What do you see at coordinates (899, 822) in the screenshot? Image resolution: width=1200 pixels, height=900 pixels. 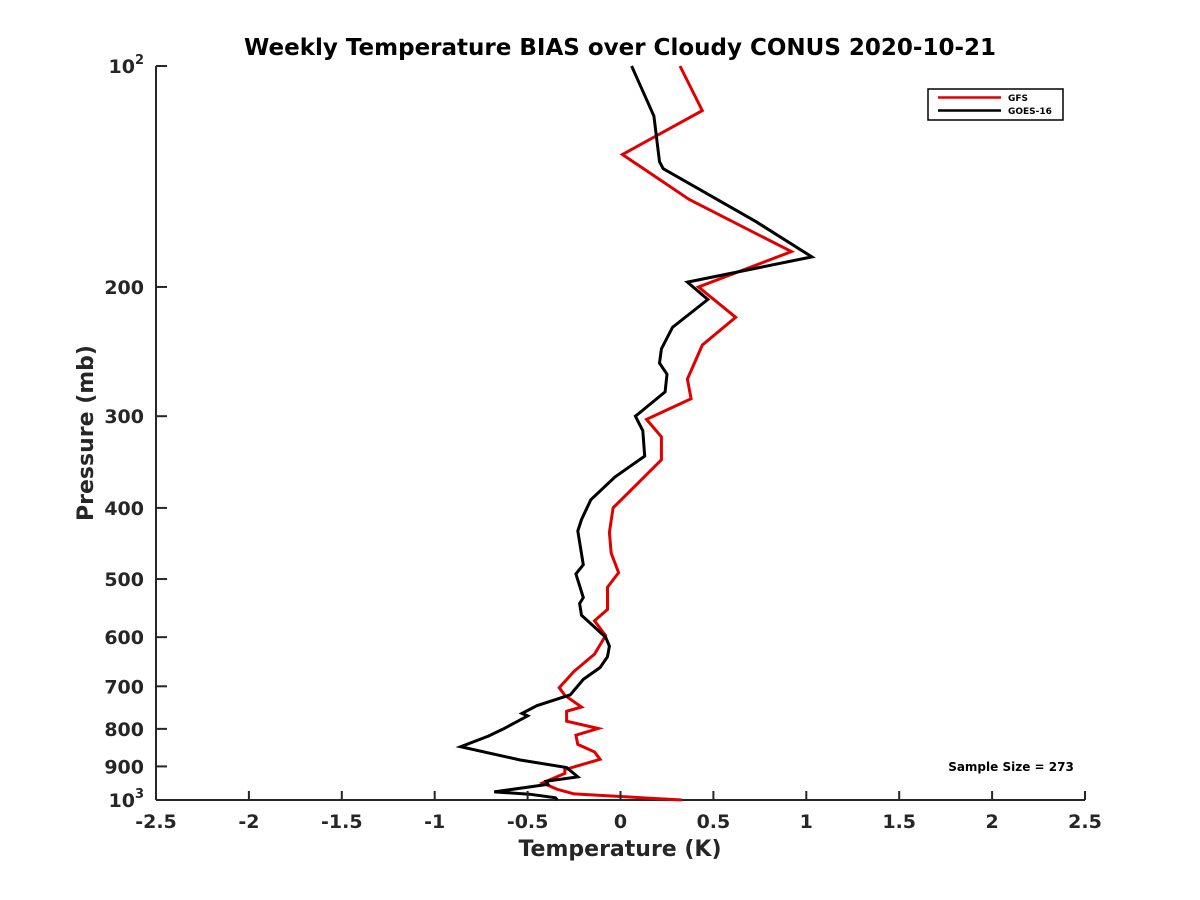 I see `x-tick-label: 1.5` at bounding box center [899, 822].